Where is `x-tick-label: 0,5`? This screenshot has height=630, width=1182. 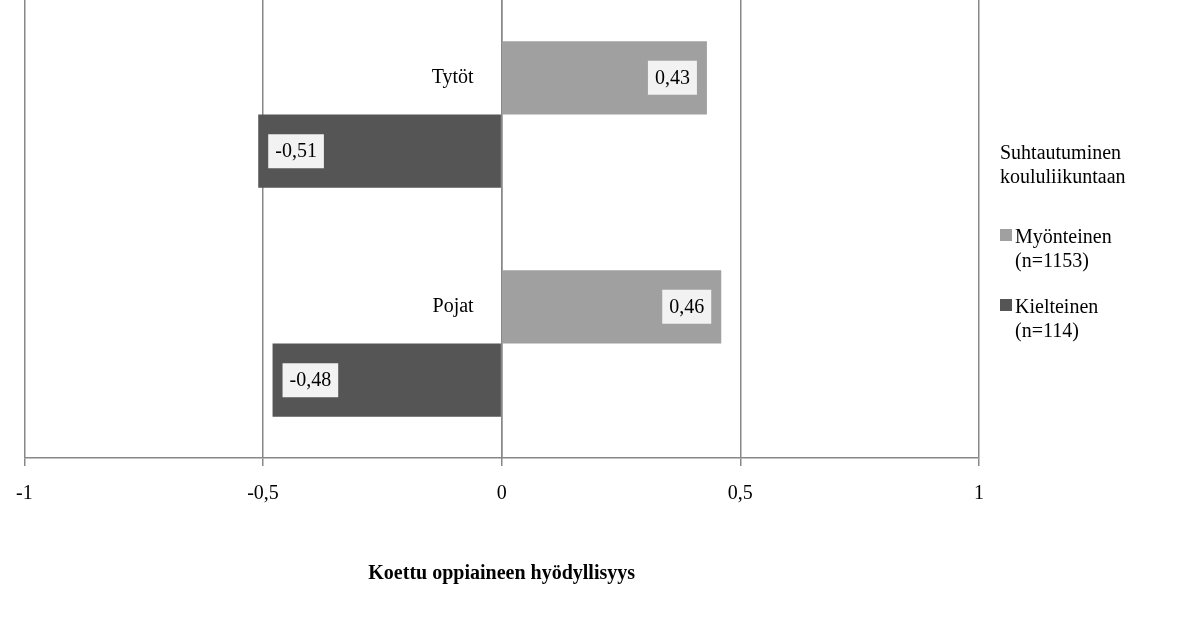
x-tick-label: 0,5 is located at coordinates (740, 492).